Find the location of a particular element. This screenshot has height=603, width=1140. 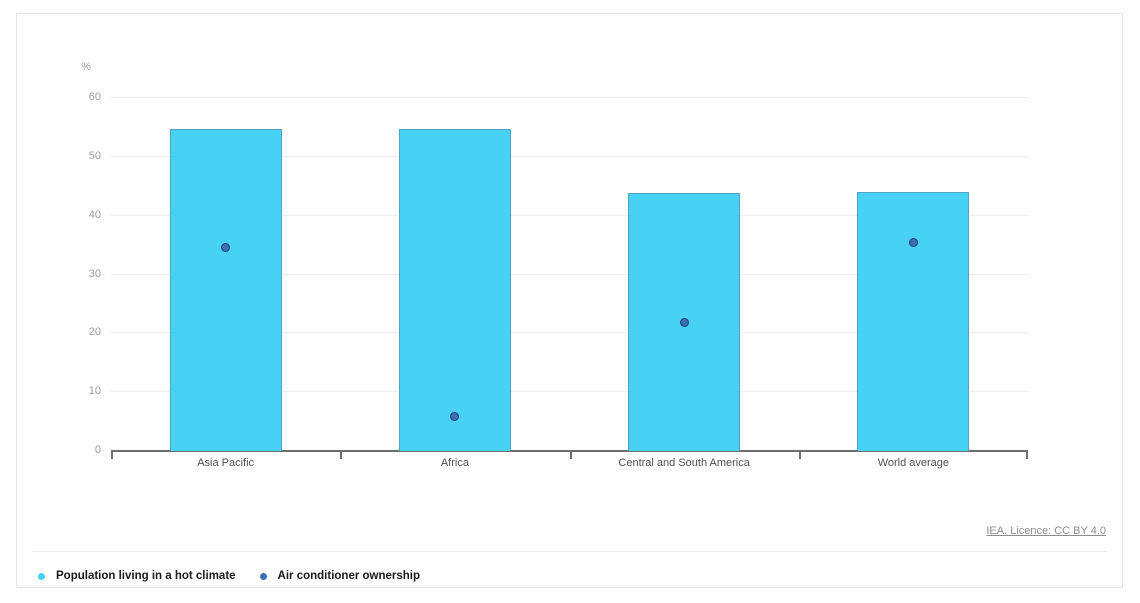

point-africa is located at coordinates (455, 416).